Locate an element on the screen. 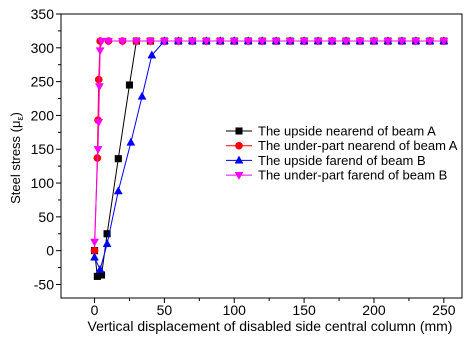 This screenshot has width=472, height=338. legend-label: The upside nearend of beam A is located at coordinates (347, 131).